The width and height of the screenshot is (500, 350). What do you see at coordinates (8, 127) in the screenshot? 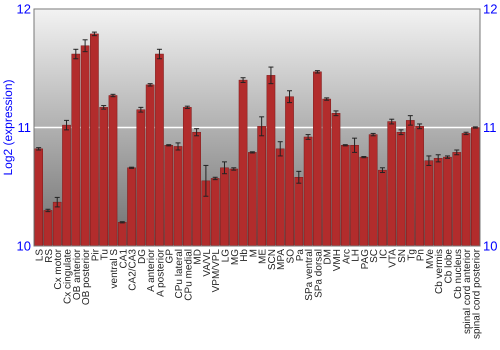
I see `y-axis-title: Log2 (expression)` at bounding box center [8, 127].